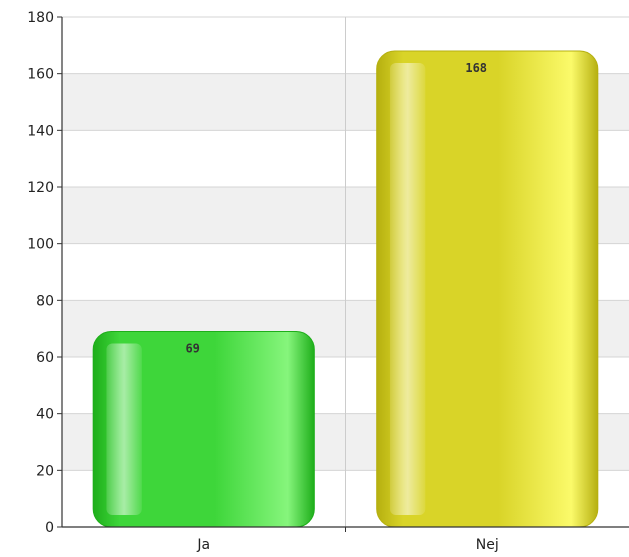 This screenshot has width=629, height=557. Describe the element at coordinates (40, 245) in the screenshot. I see `y-tick-label: 100` at that location.